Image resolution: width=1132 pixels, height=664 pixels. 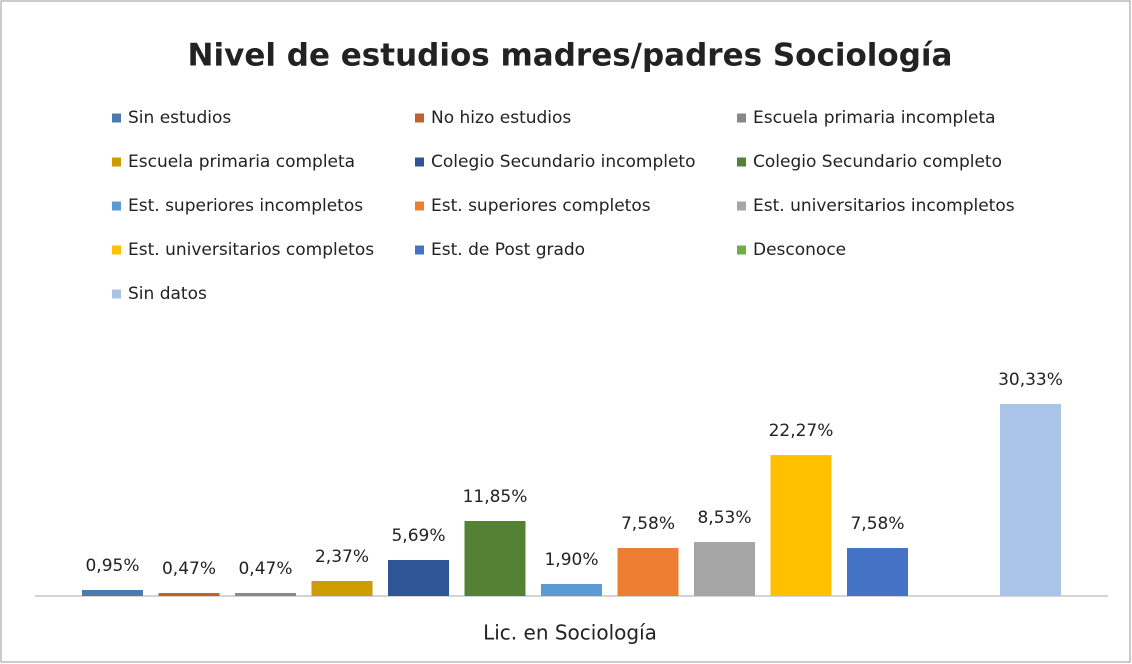 I want to click on data-label: 11,85%, so click(x=495, y=497).